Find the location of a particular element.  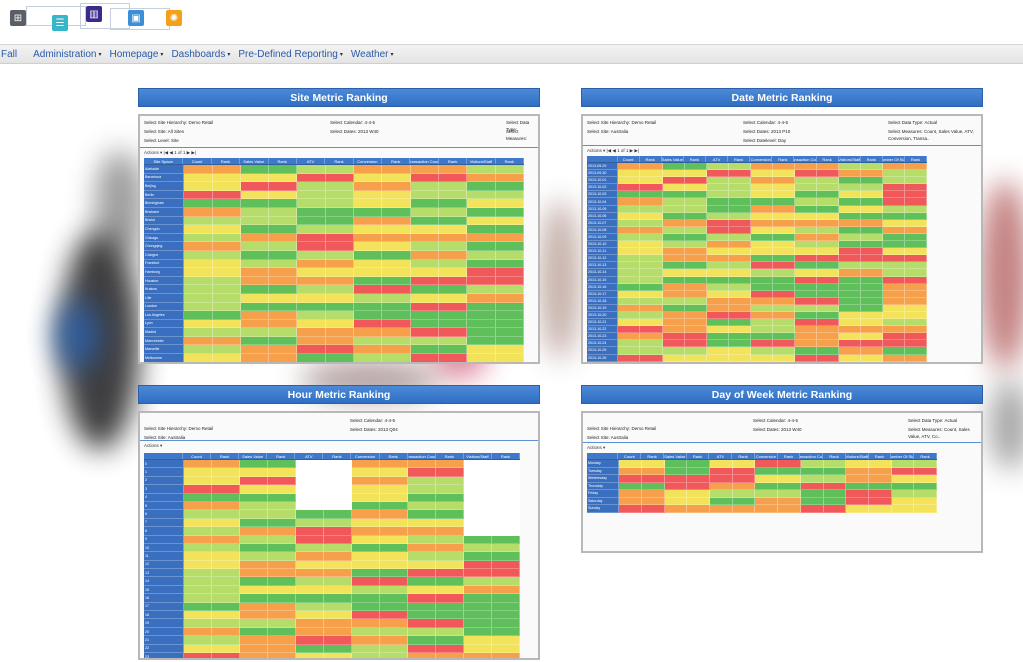

filter-label: Select Dates: 2013 P10 is located at coordinates (767, 131).